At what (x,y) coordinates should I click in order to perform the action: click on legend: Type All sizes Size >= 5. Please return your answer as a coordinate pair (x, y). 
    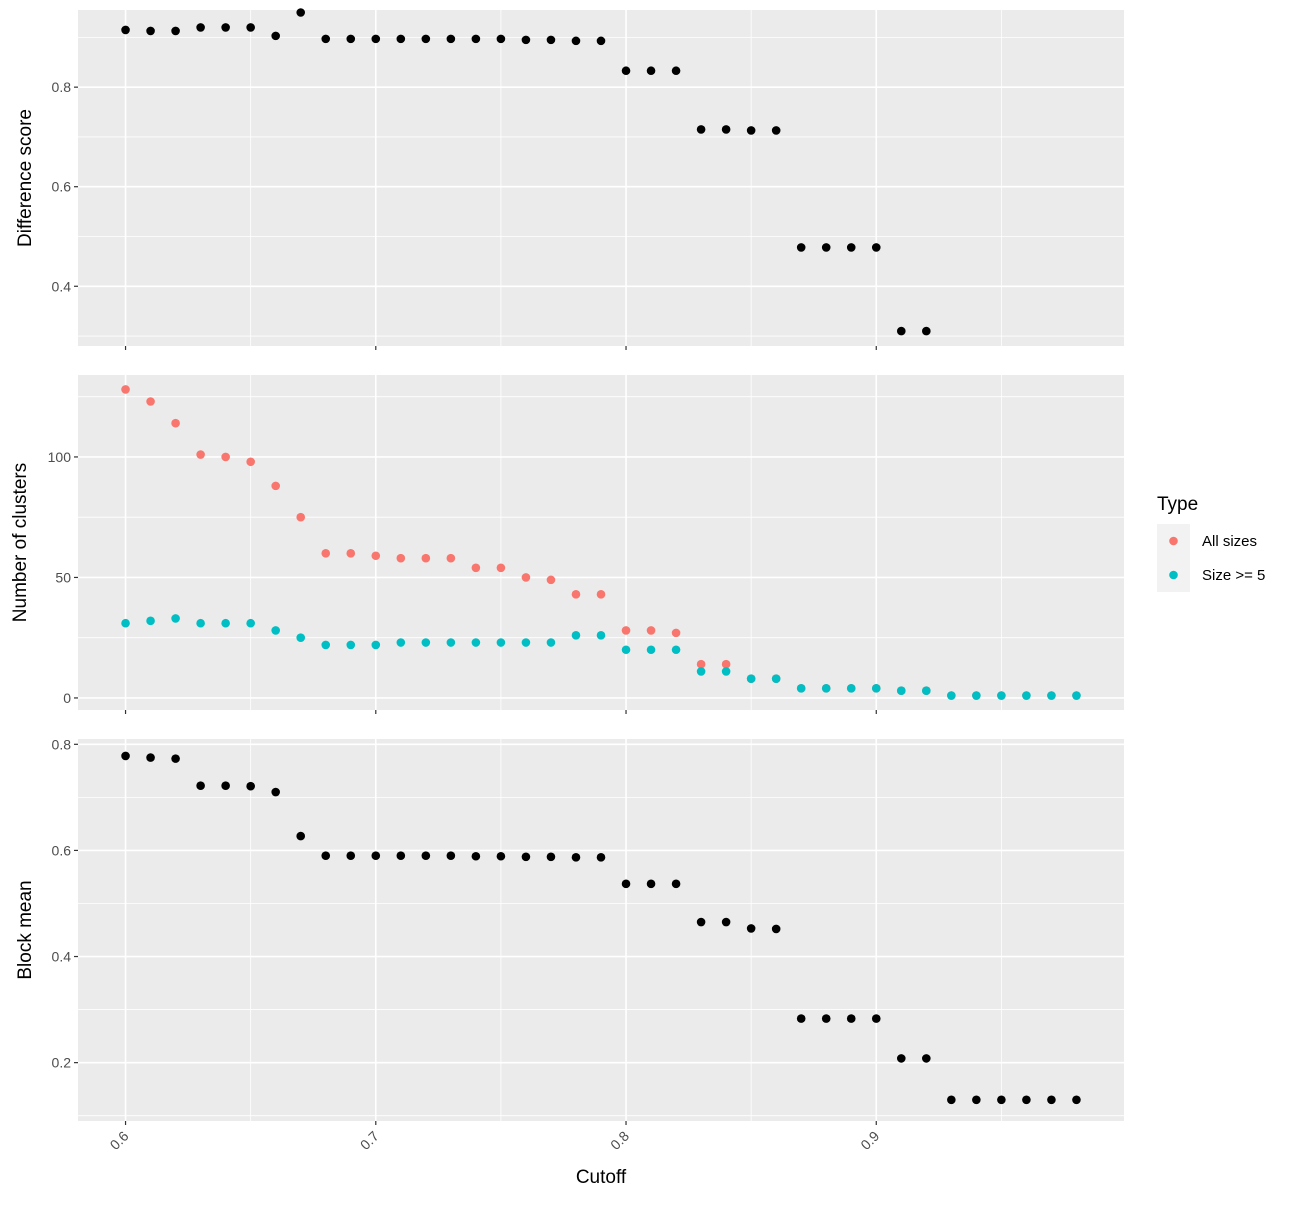
    Looking at the image, I should click on (1211, 543).